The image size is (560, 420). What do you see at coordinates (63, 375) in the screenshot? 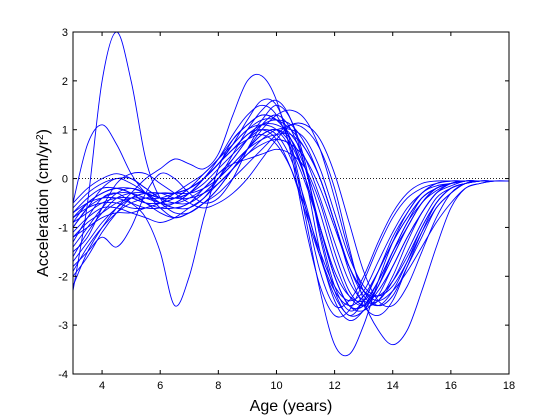
I see `y-tick-label: -4` at bounding box center [63, 375].